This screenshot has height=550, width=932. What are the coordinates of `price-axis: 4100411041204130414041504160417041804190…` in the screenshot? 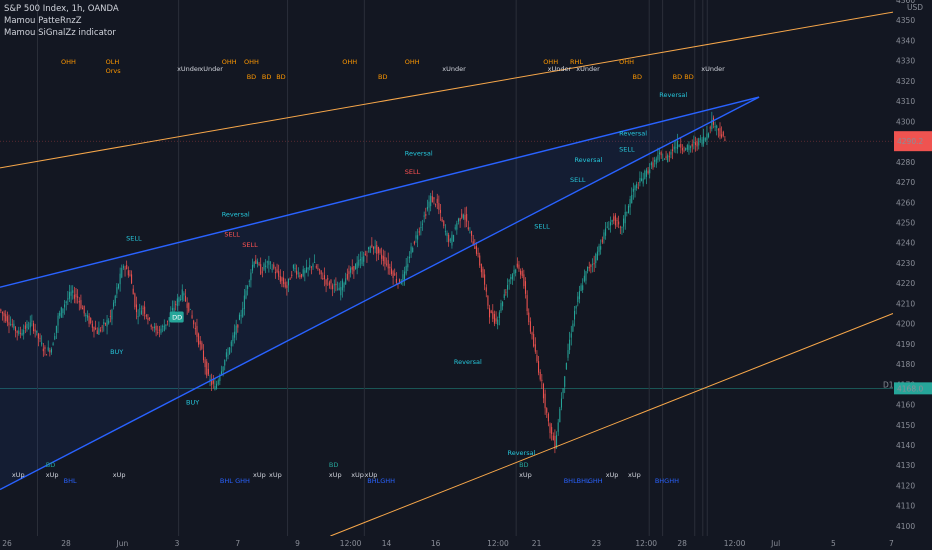 It's located at (907, 275).